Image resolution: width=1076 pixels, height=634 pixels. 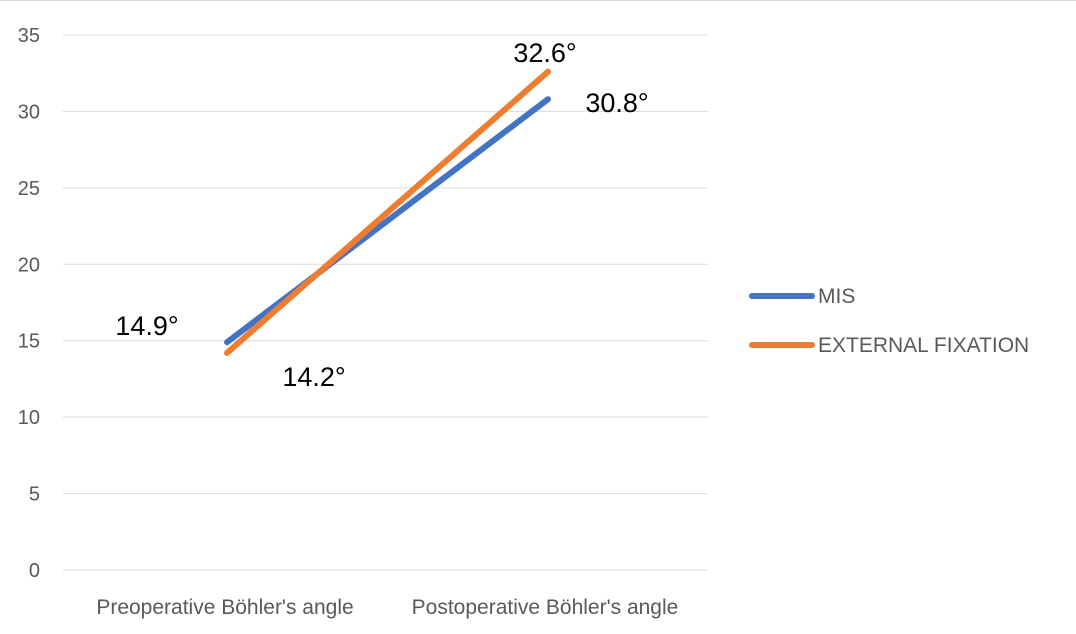 I want to click on legend: MIS EXTERNAL FIXATION, so click(x=889, y=321).